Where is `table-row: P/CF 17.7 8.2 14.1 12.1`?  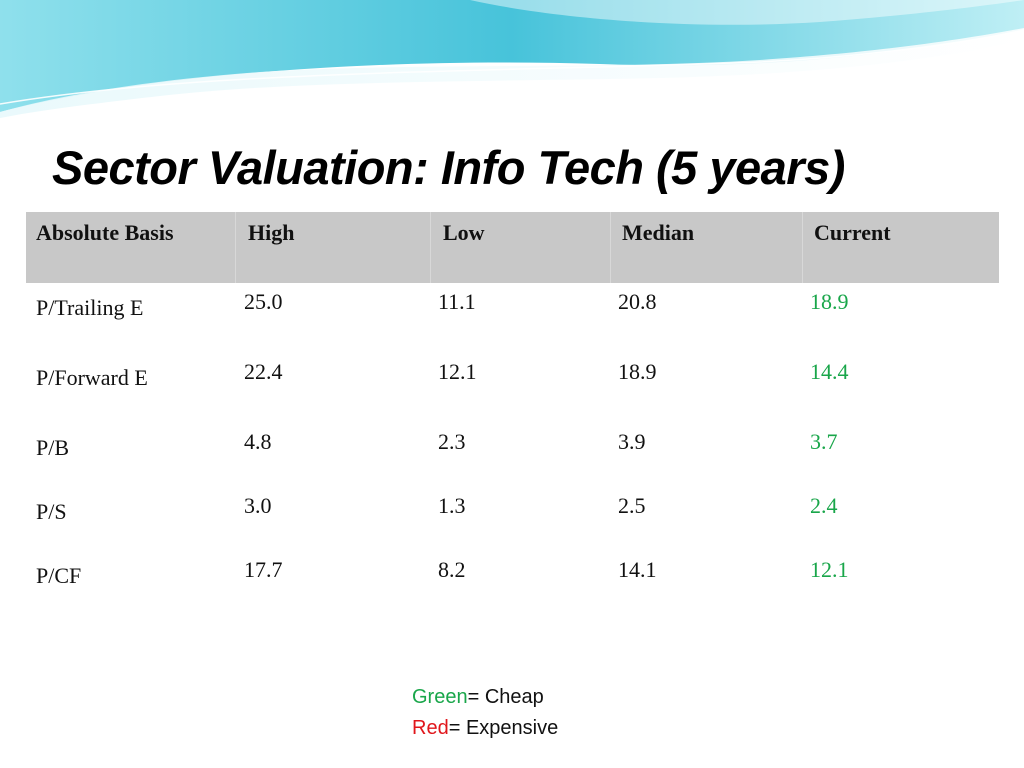 table-row: P/CF 17.7 8.2 14.1 12.1 is located at coordinates (512, 586).